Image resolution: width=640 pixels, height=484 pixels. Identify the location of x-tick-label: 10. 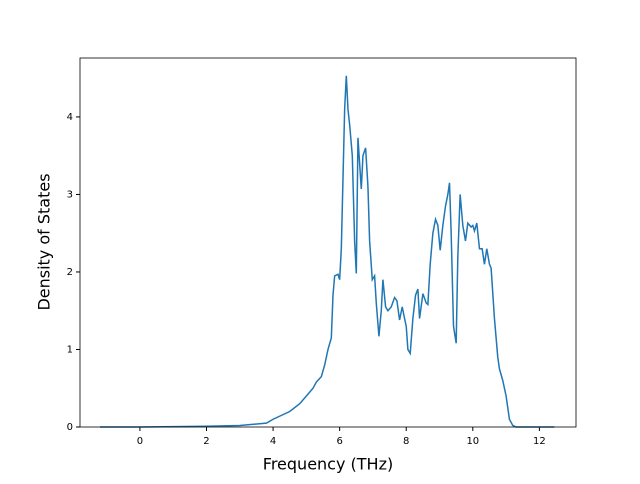
(472, 441).